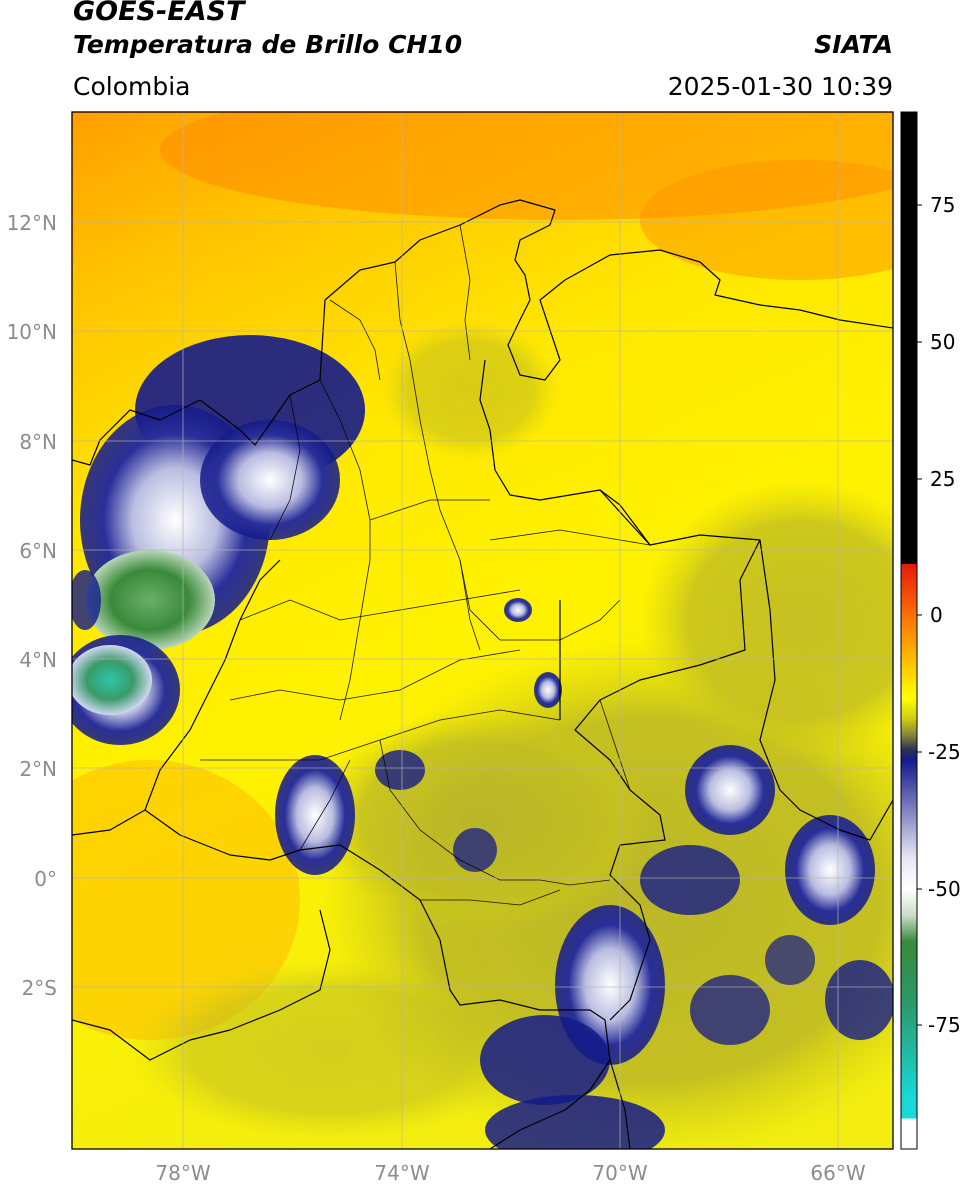  I want to click on lat-label: 4°N, so click(38, 660).